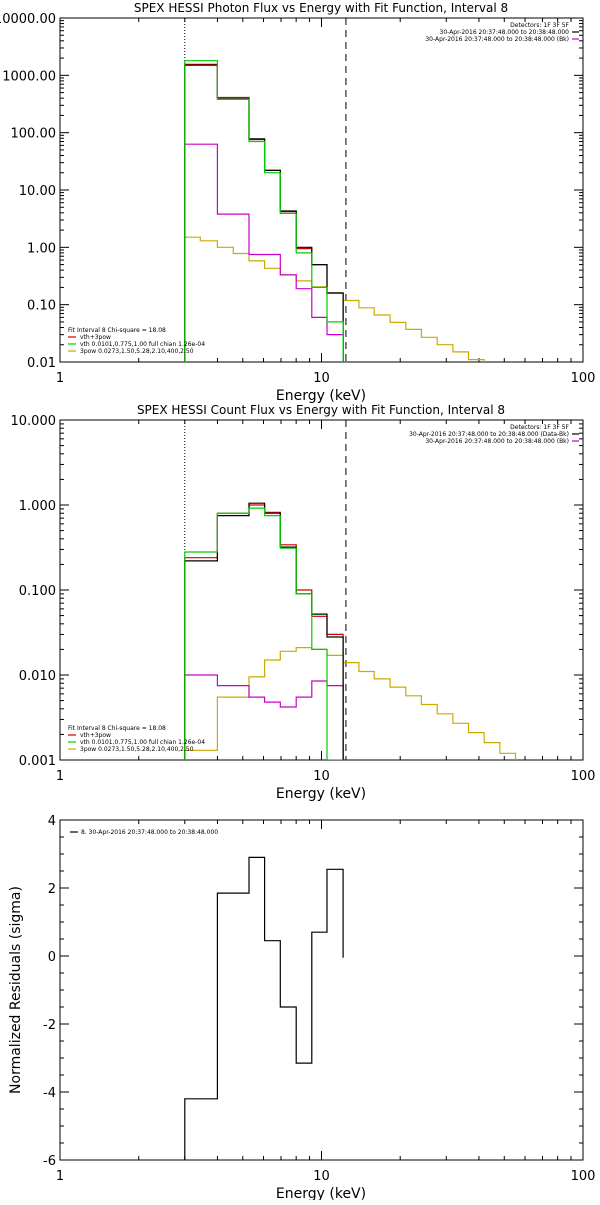  Describe the element at coordinates (41, 248) in the screenshot. I see `y-tick-label: 1.00` at that location.